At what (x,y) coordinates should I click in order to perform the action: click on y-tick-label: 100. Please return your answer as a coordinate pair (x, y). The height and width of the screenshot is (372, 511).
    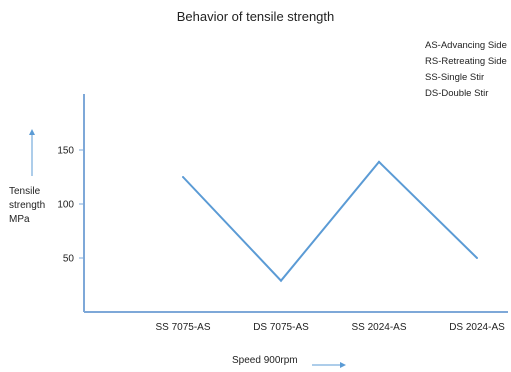
    Looking at the image, I should click on (65, 205).